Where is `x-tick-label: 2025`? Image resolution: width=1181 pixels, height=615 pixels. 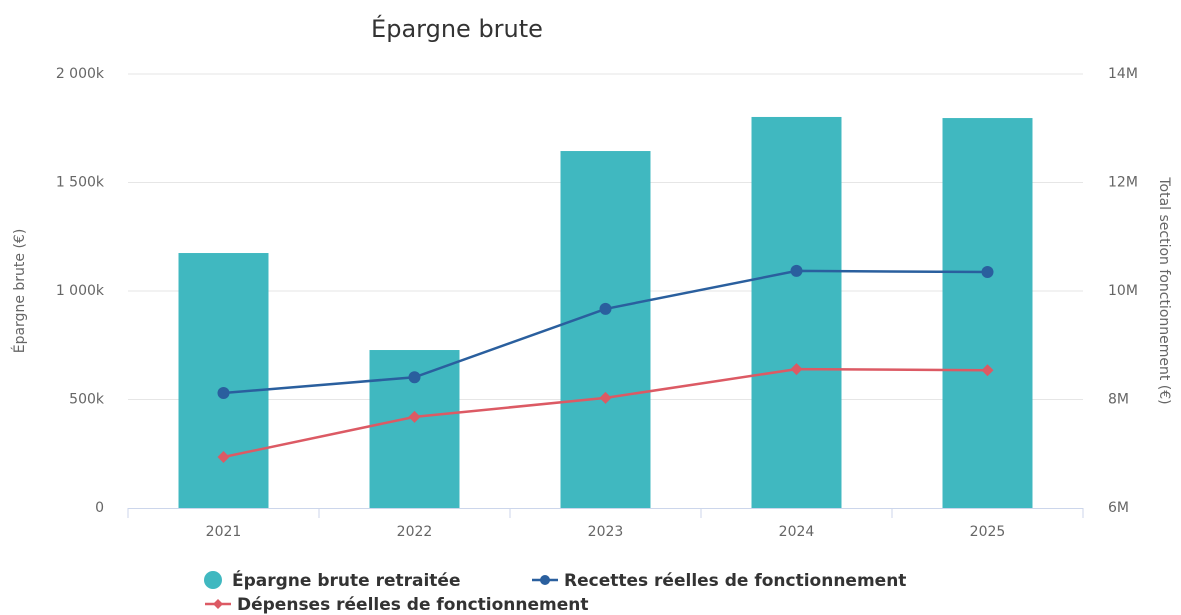
x-tick-label: 2025 is located at coordinates (988, 532).